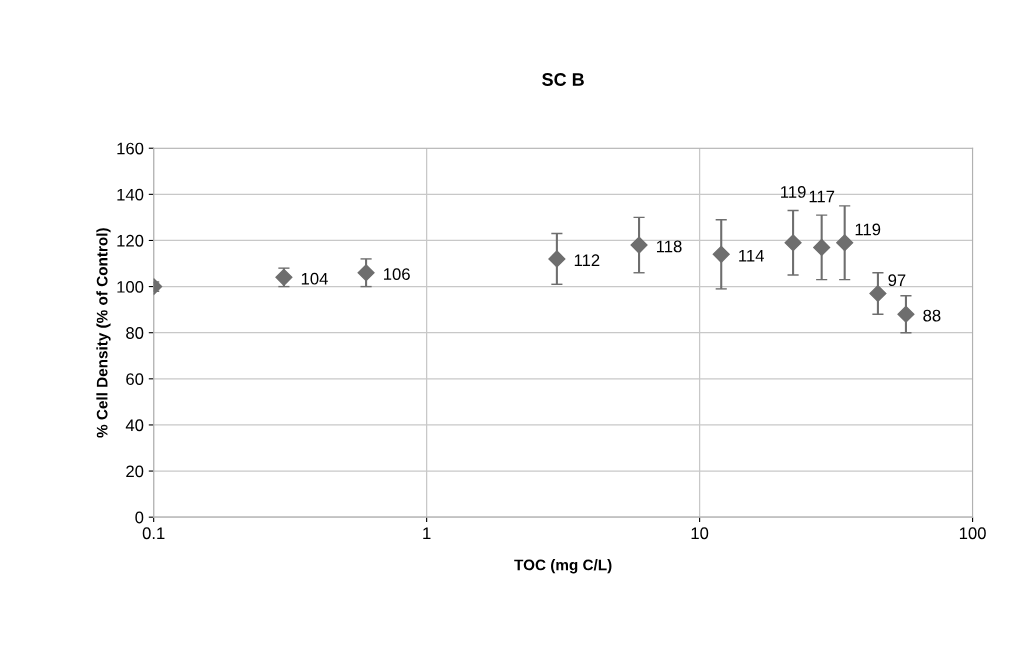  I want to click on data-label: 104, so click(314, 278).